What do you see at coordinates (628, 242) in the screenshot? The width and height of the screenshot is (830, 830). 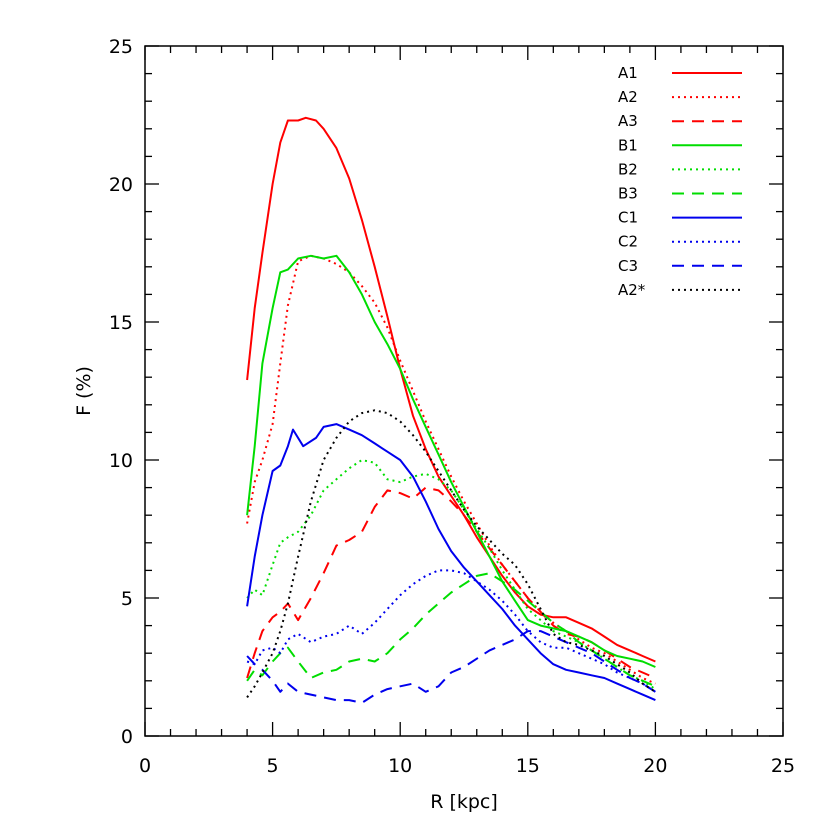 I see `legend-label: C2` at bounding box center [628, 242].